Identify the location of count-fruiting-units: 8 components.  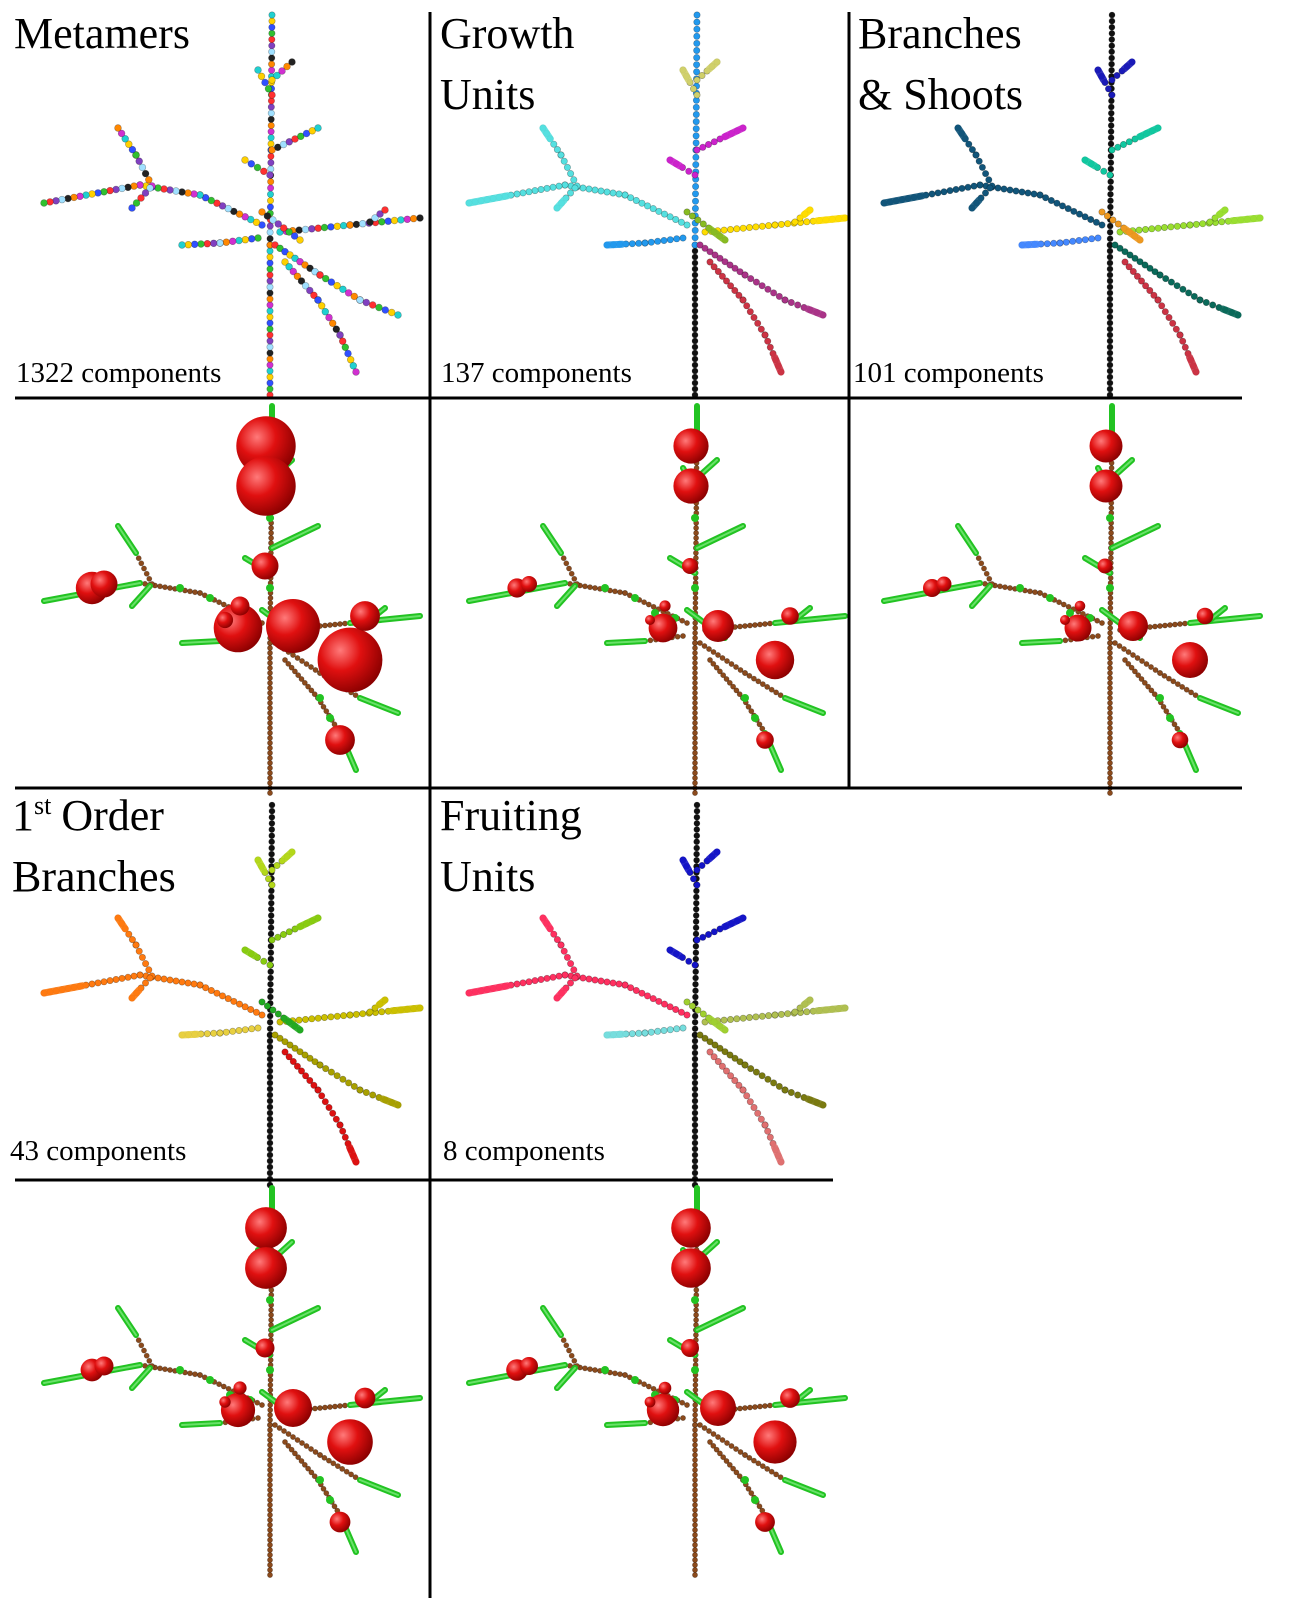
(524, 1151).